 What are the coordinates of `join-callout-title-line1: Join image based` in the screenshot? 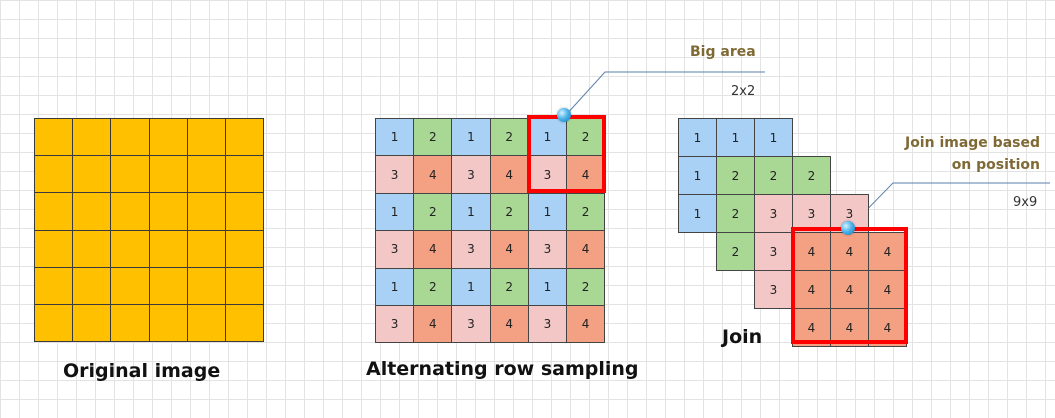 It's located at (972, 143).